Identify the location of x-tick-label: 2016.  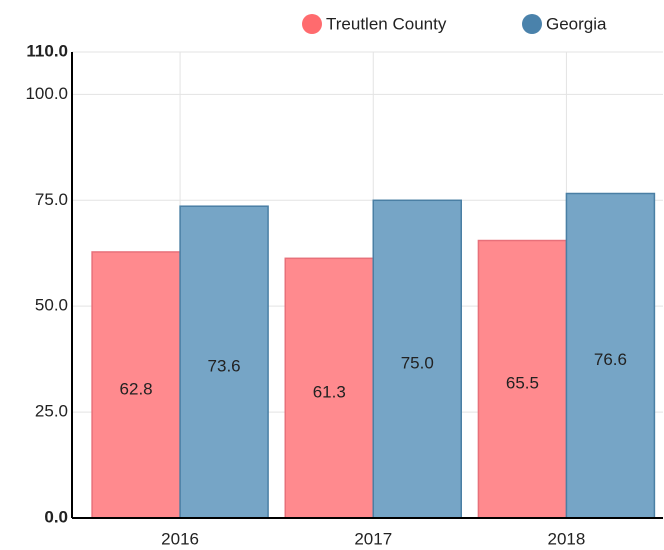
(180, 538).